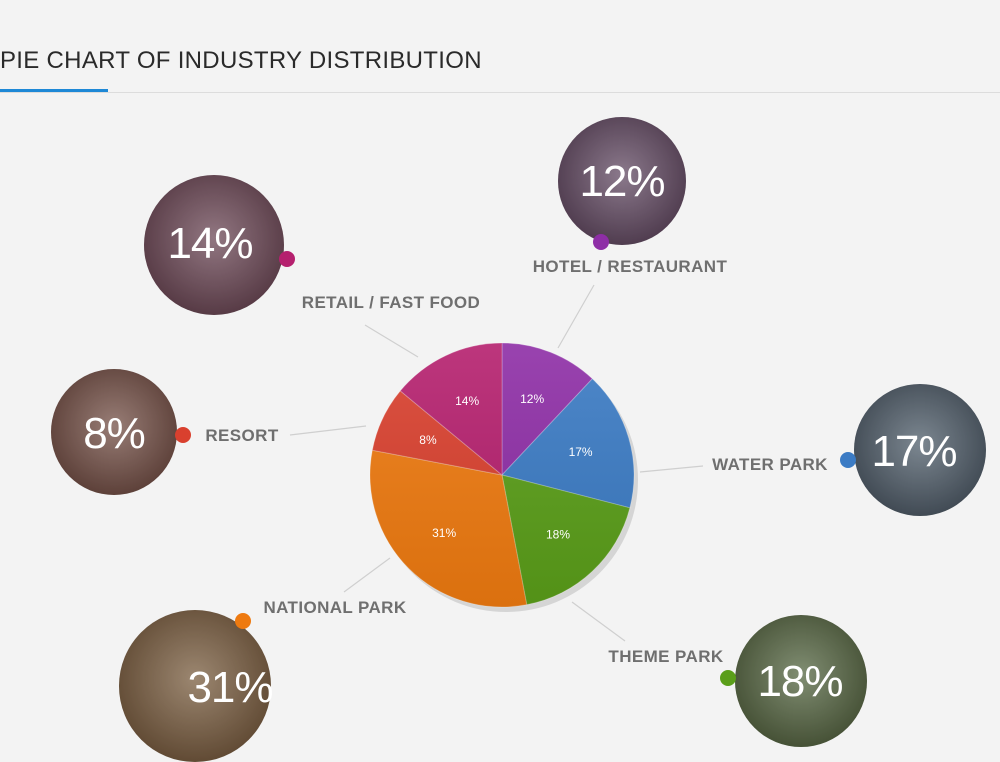 The height and width of the screenshot is (762, 1000). What do you see at coordinates (391, 341) in the screenshot?
I see `connector-line-retail-fast-food` at bounding box center [391, 341].